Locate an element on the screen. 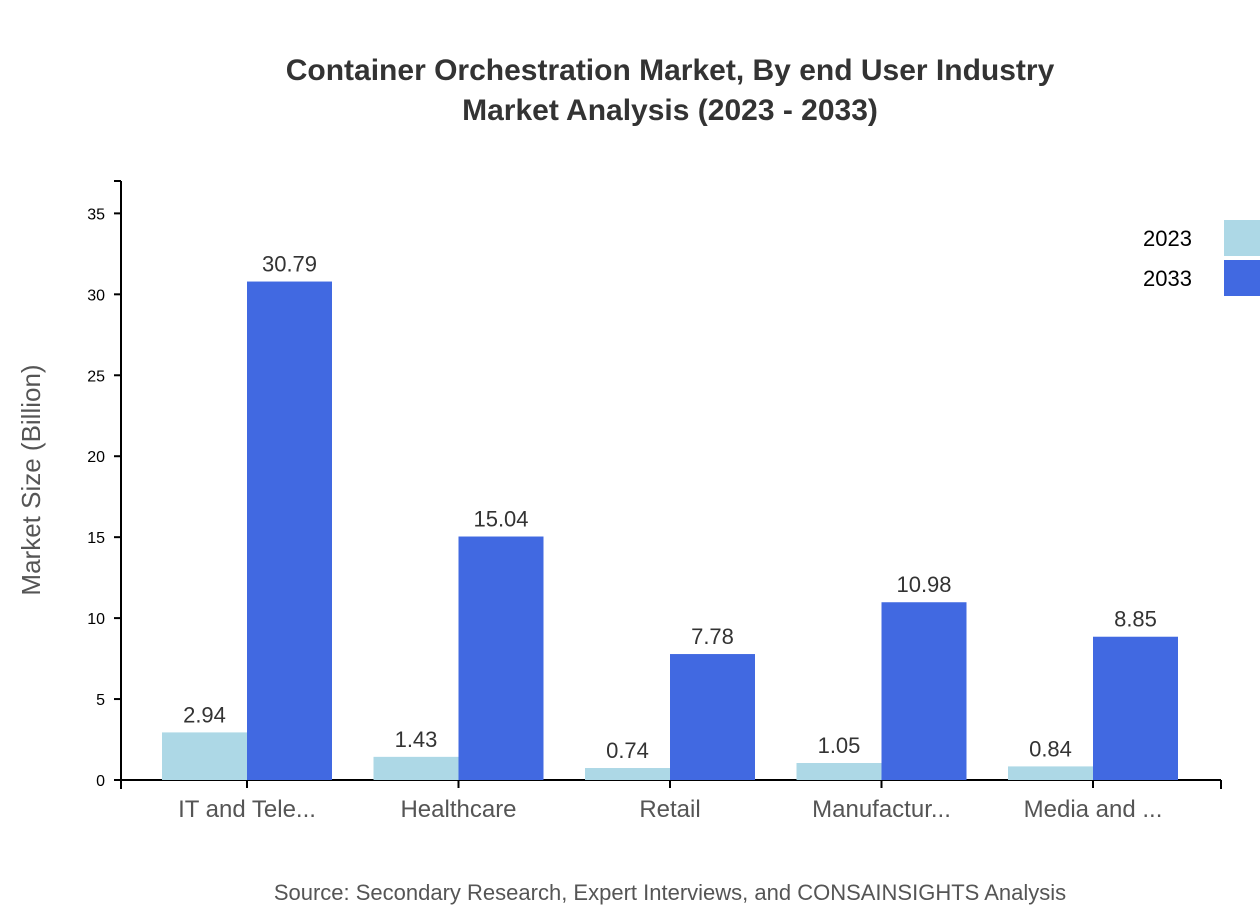 Image resolution: width=1260 pixels, height=920 pixels. legend-swatch-2023 is located at coordinates (1242, 238).